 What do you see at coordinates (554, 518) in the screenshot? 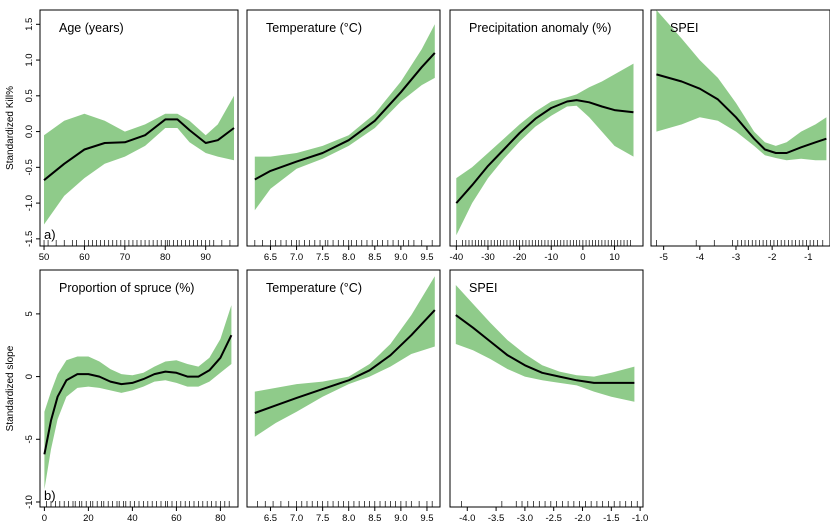
I see `x-tick-label: -2.5` at bounding box center [554, 518].